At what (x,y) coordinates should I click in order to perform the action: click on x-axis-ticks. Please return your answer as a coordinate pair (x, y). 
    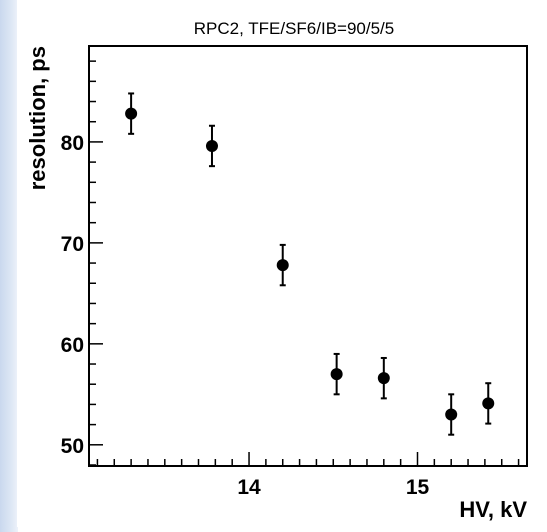
    Looking at the image, I should click on (308, 459).